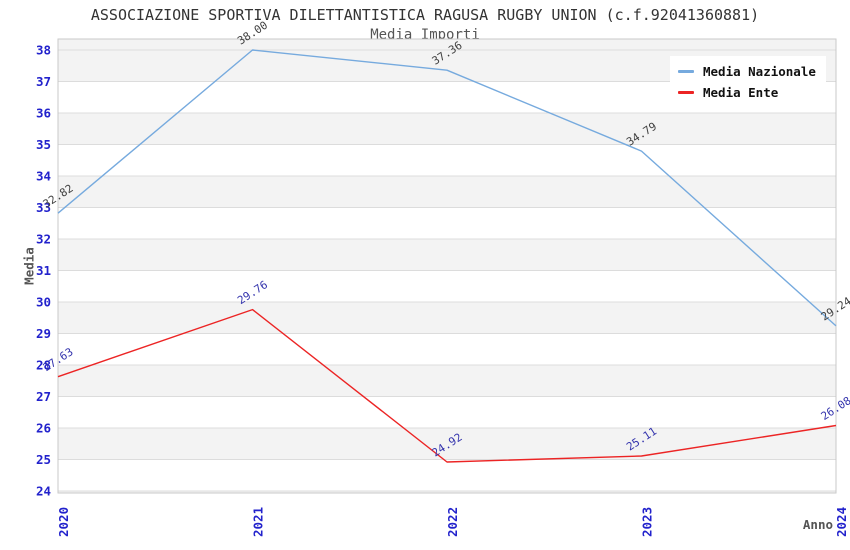 The image size is (850, 550). I want to click on y-tick-label: 33, so click(43, 207).